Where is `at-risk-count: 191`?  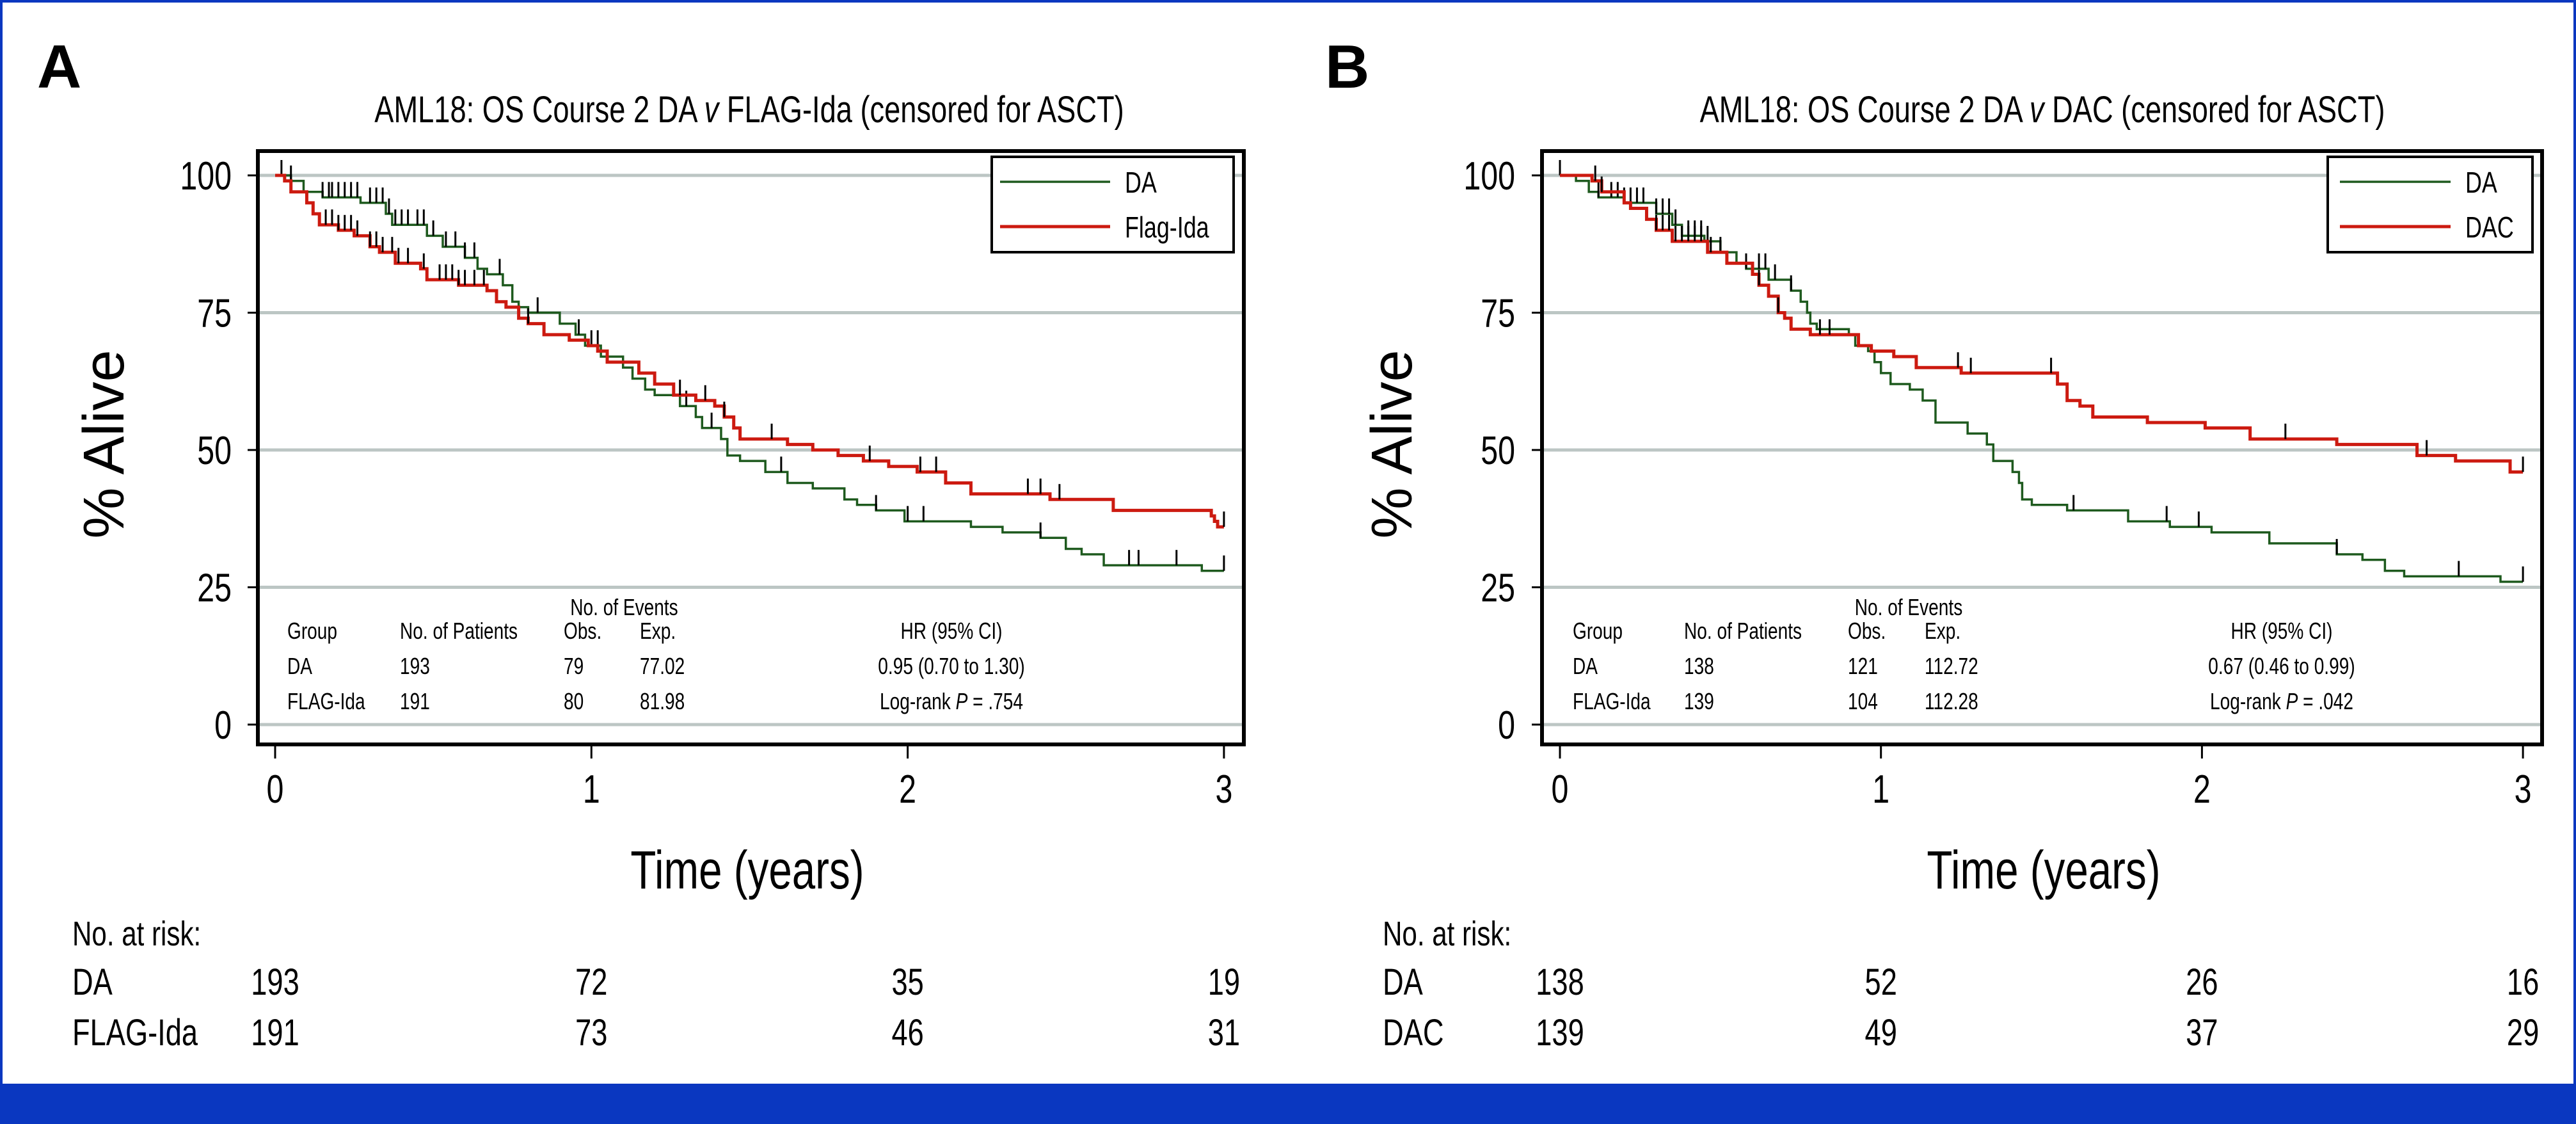
at-risk-count: 191 is located at coordinates (275, 1033).